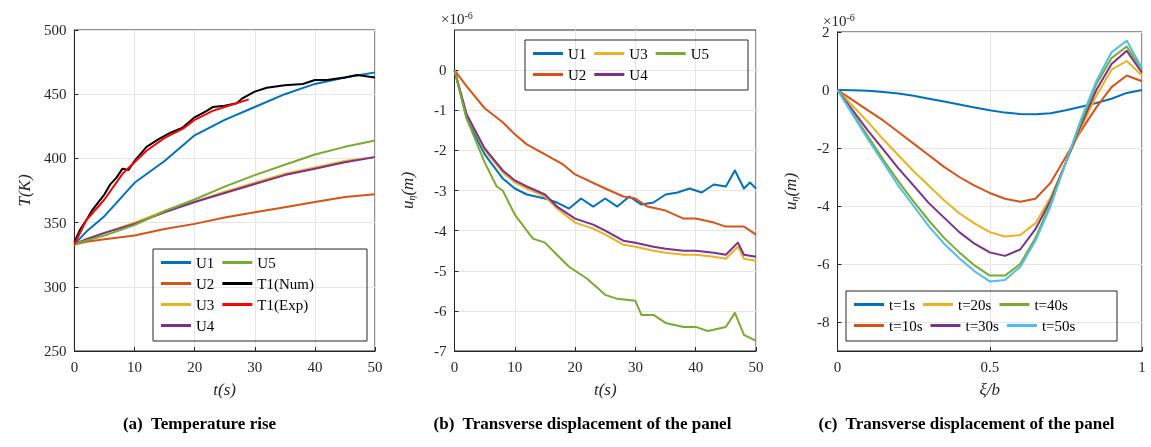 This screenshot has width=1151, height=447. I want to click on y-tick-label: -3, so click(440, 190).